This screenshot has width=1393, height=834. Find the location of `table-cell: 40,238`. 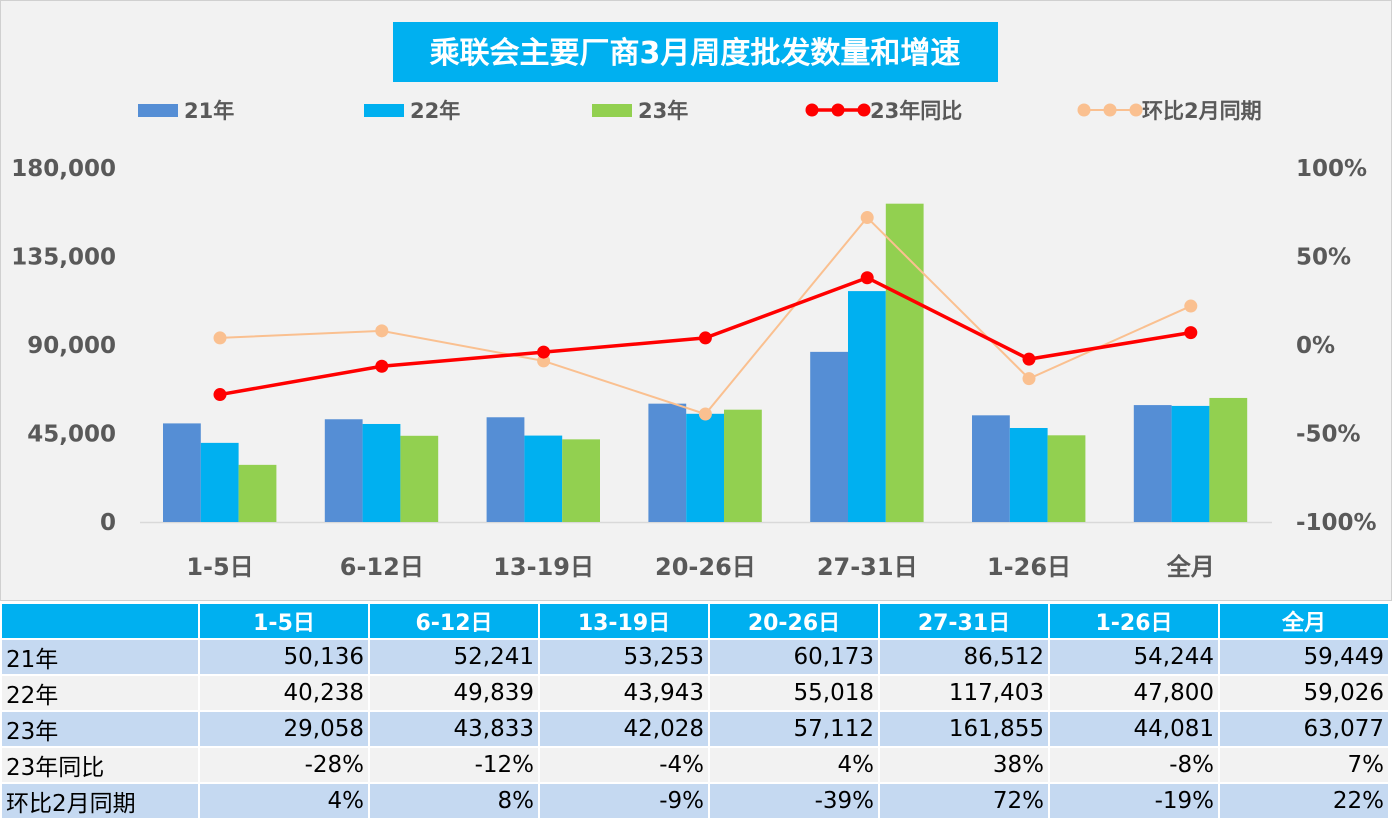

table-cell: 40,238 is located at coordinates (284, 693).